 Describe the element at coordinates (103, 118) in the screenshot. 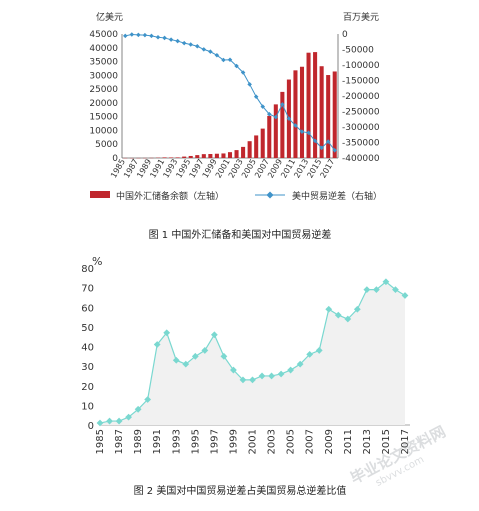

I see `left-tick-label: 15000` at that location.